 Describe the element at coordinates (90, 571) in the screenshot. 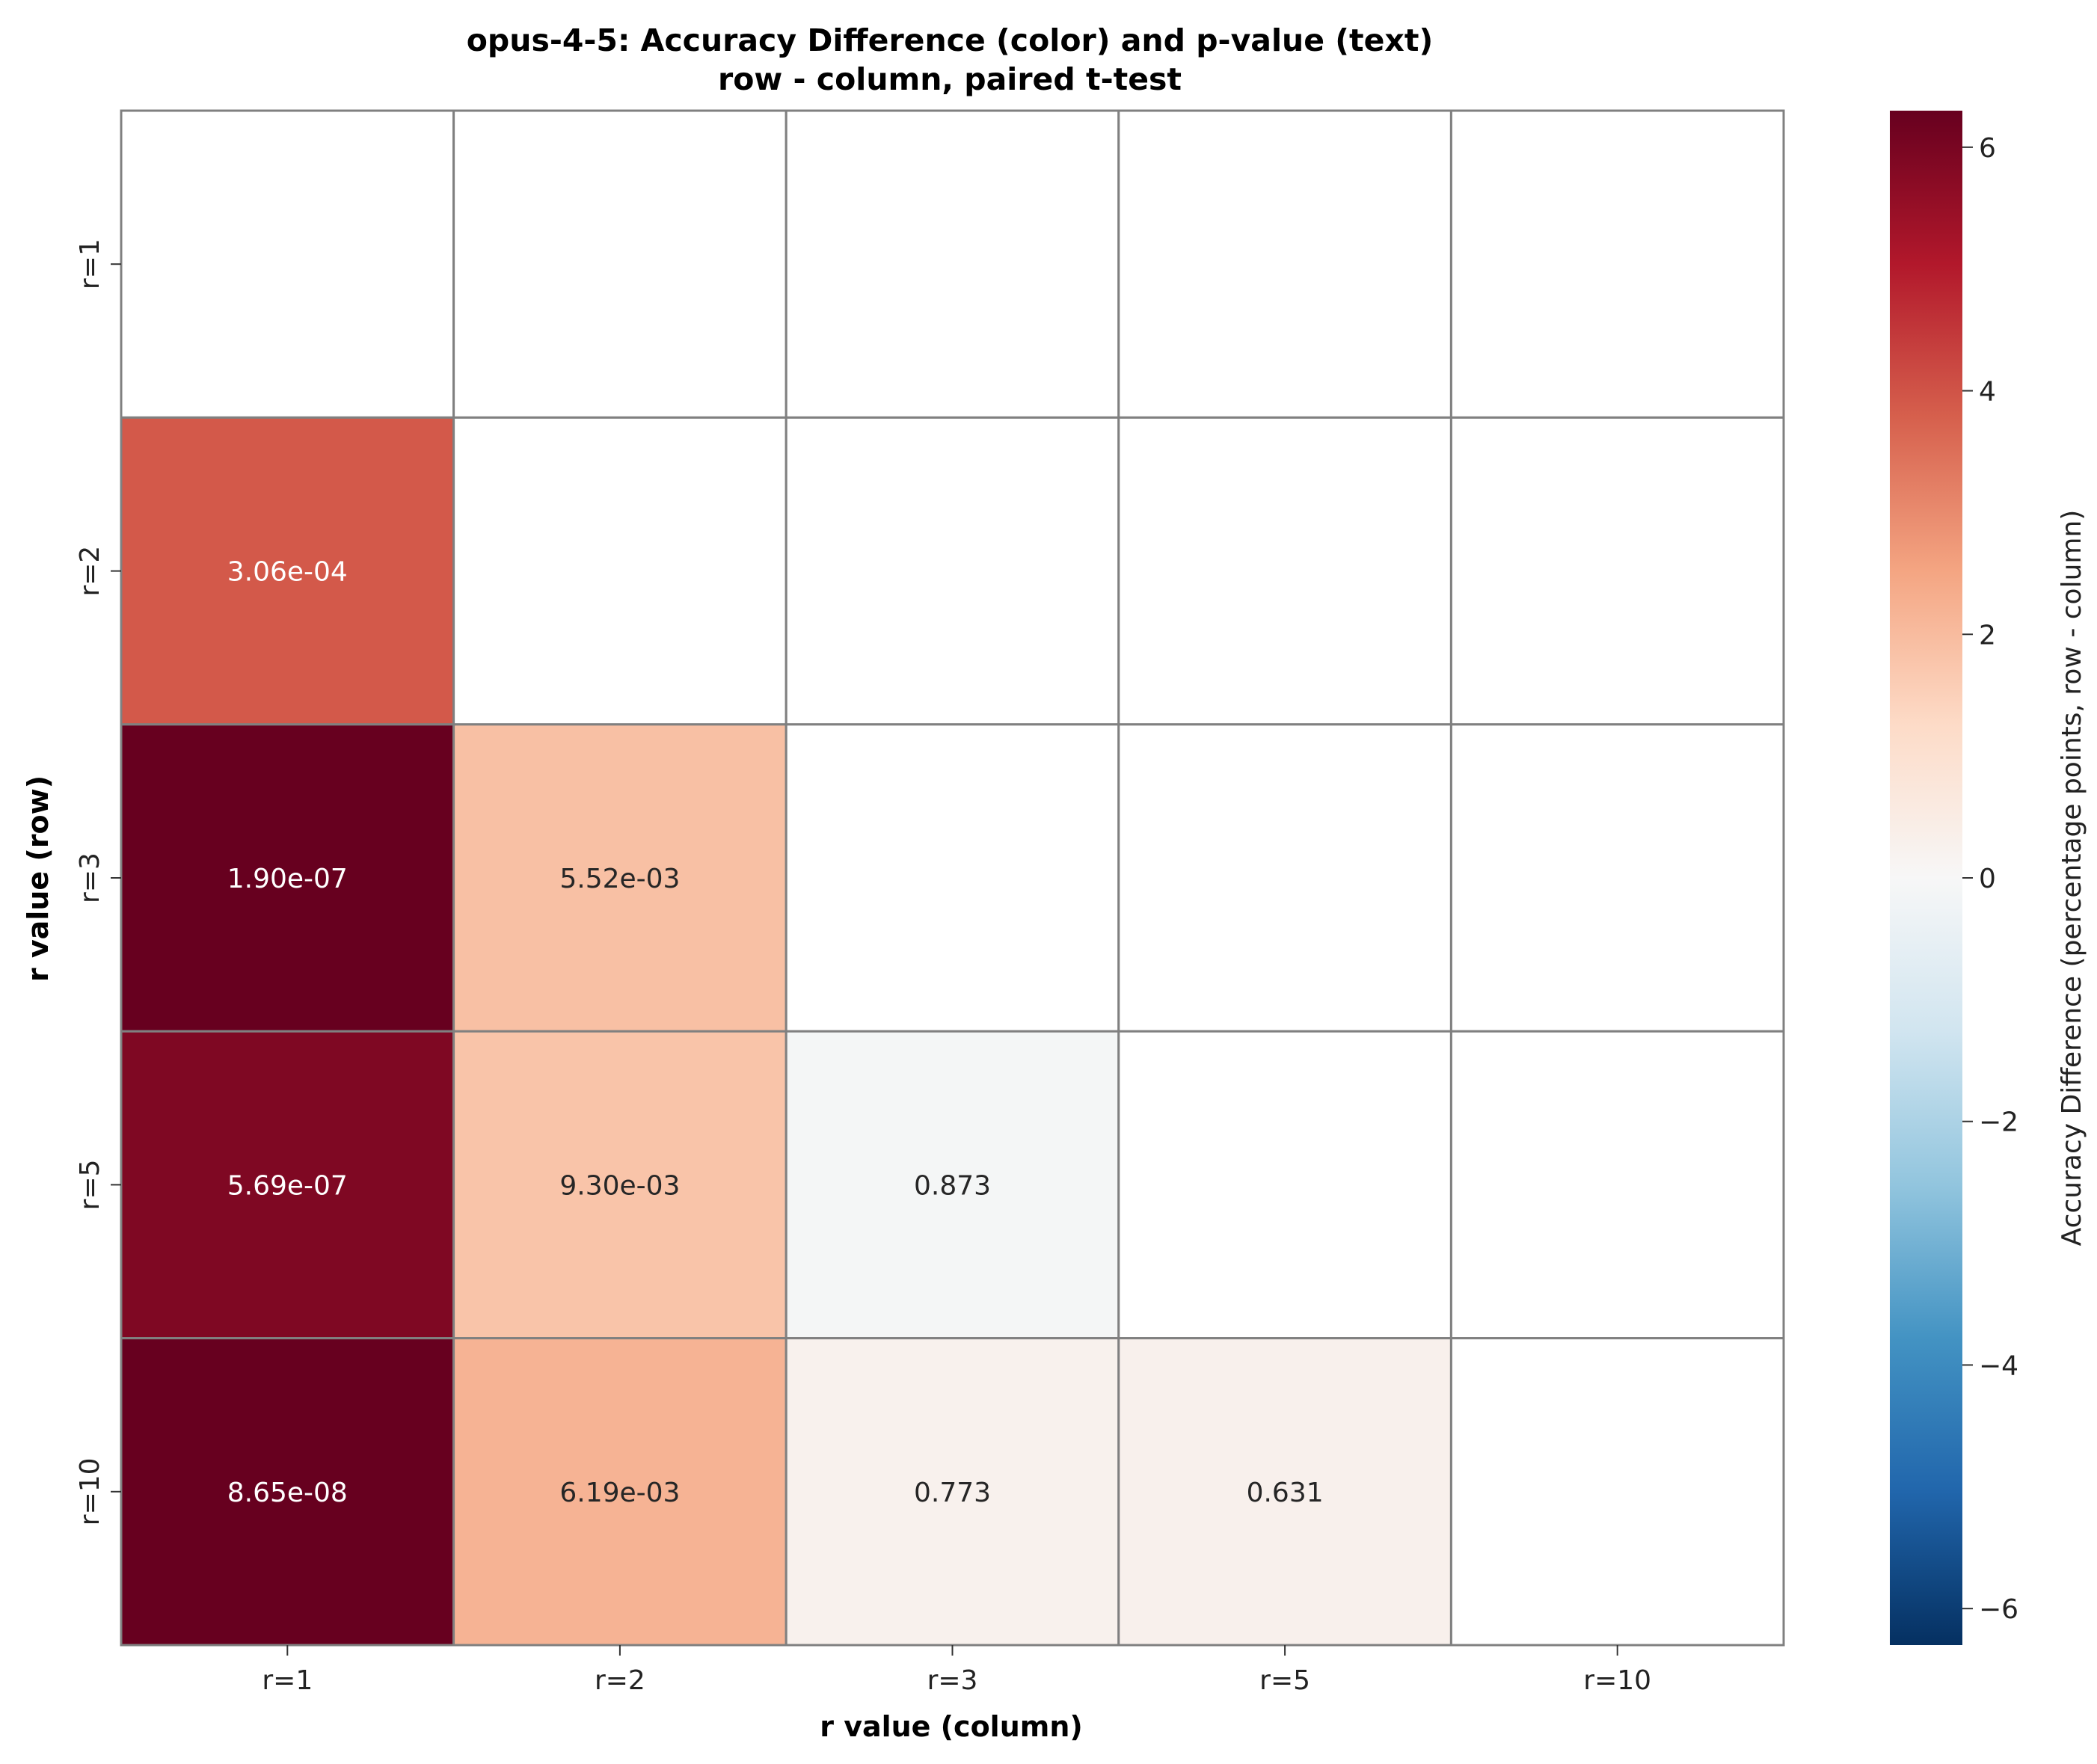

I see `y-tick-label: r=2` at that location.